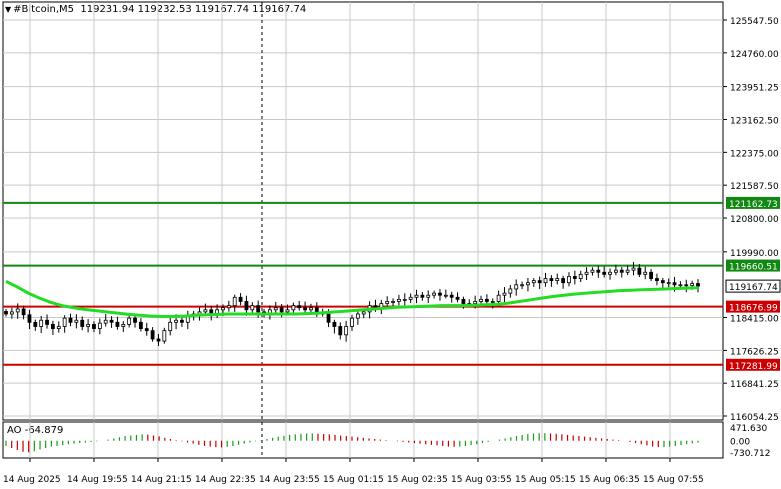  Describe the element at coordinates (754, 22) in the screenshot. I see `price-tick-label: 125547.50` at that location.